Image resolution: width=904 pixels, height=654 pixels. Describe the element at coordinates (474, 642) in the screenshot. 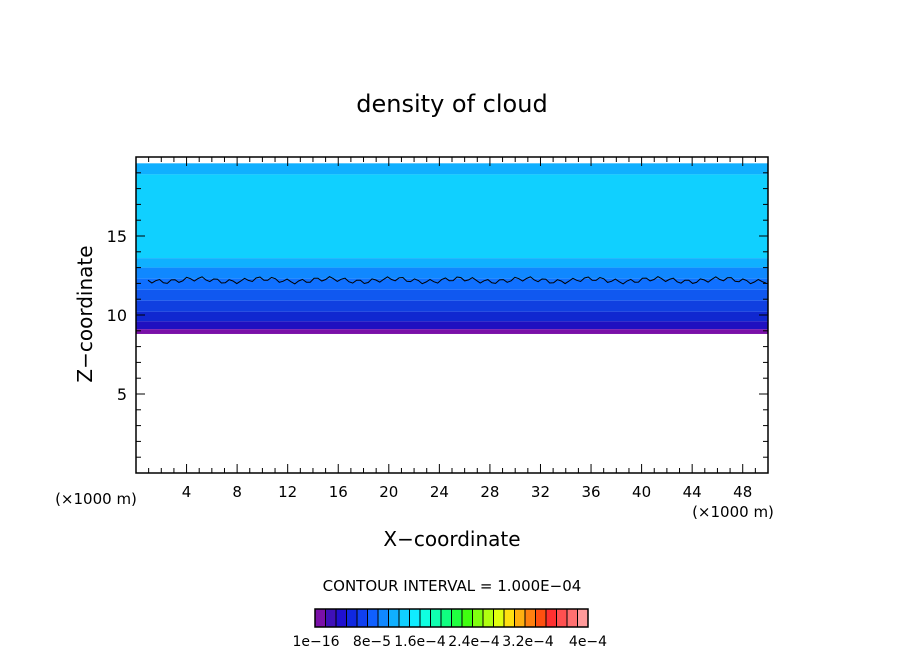

I see `colorbar-label: 2.4e−4` at that location.